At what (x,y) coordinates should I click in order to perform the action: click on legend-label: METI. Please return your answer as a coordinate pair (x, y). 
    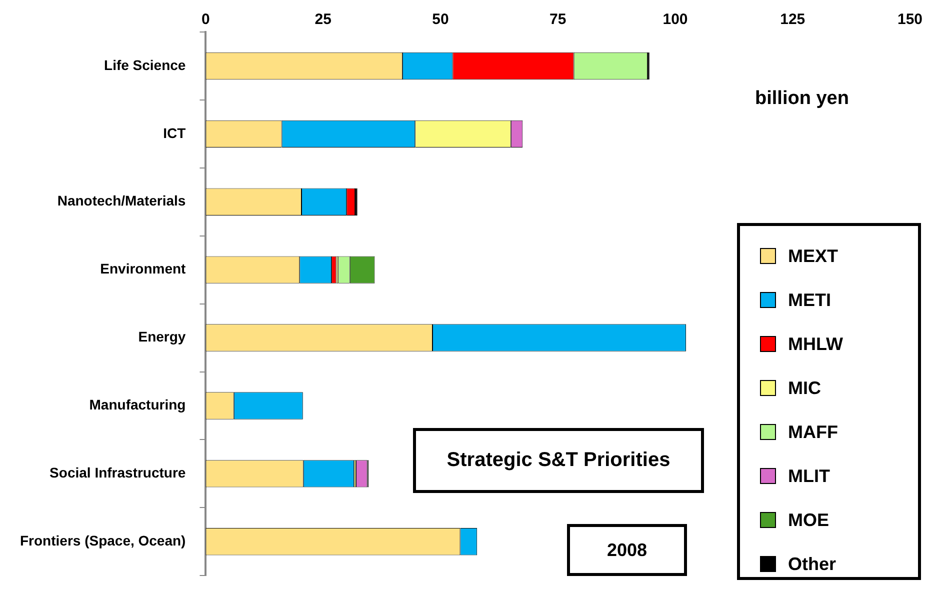
    Looking at the image, I should click on (809, 300).